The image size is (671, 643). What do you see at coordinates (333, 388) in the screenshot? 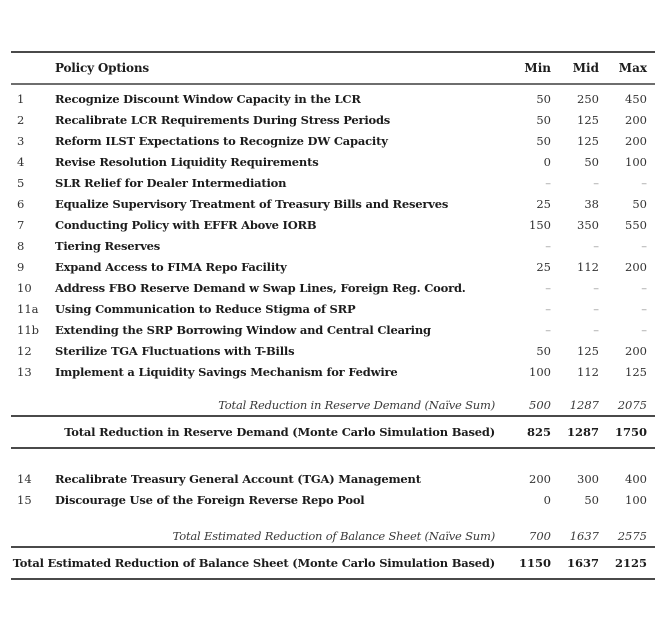
I see `section1-gap` at bounding box center [333, 388].